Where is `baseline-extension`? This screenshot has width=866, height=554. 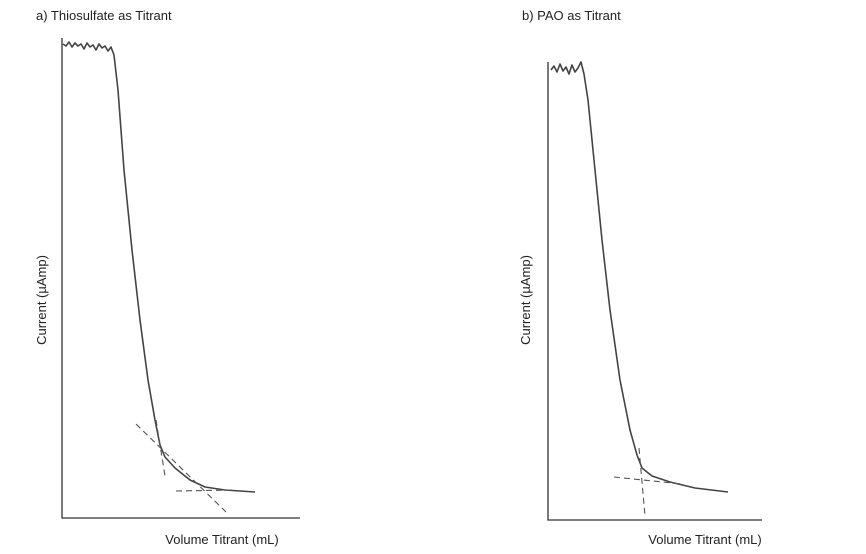 baseline-extension is located at coordinates (648, 480).